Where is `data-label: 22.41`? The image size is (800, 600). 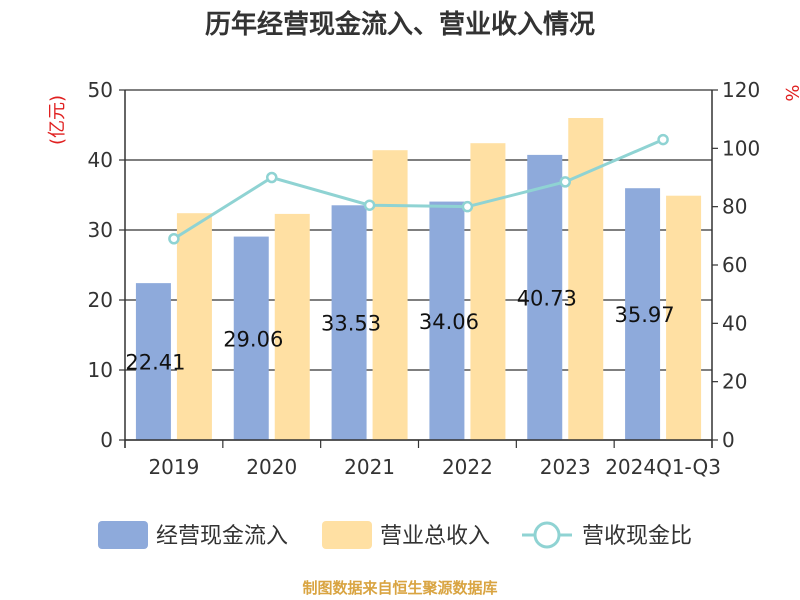 data-label: 22.41 is located at coordinates (155, 363).